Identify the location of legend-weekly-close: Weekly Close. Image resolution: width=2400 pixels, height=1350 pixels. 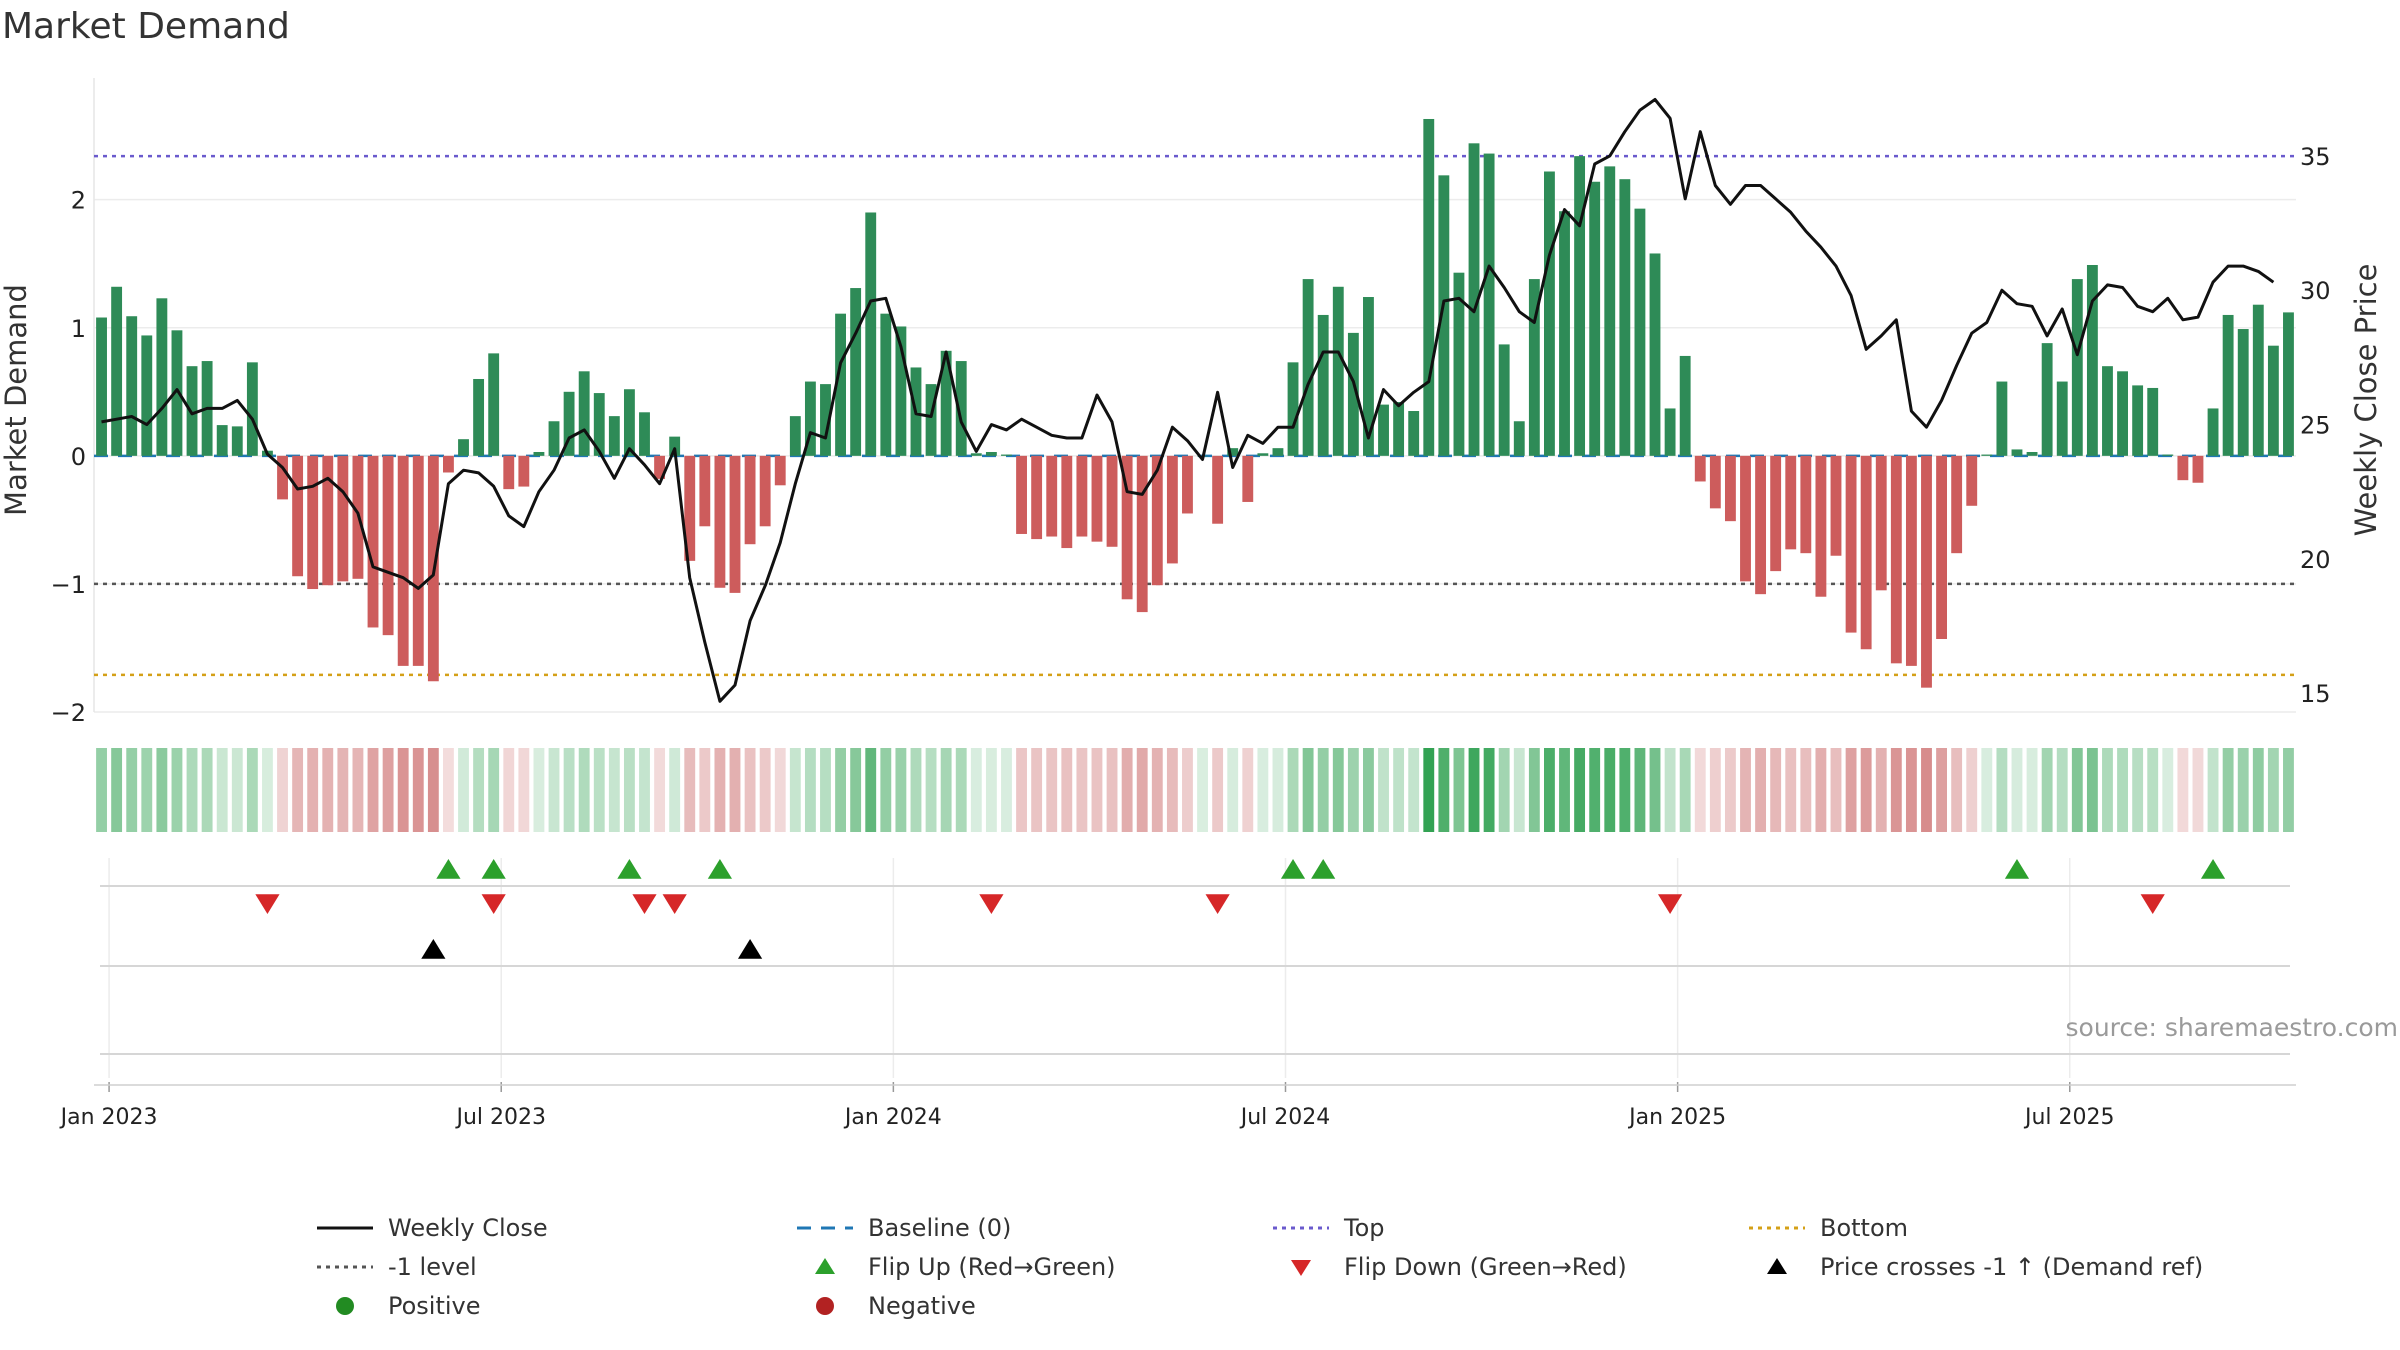
(429, 1228).